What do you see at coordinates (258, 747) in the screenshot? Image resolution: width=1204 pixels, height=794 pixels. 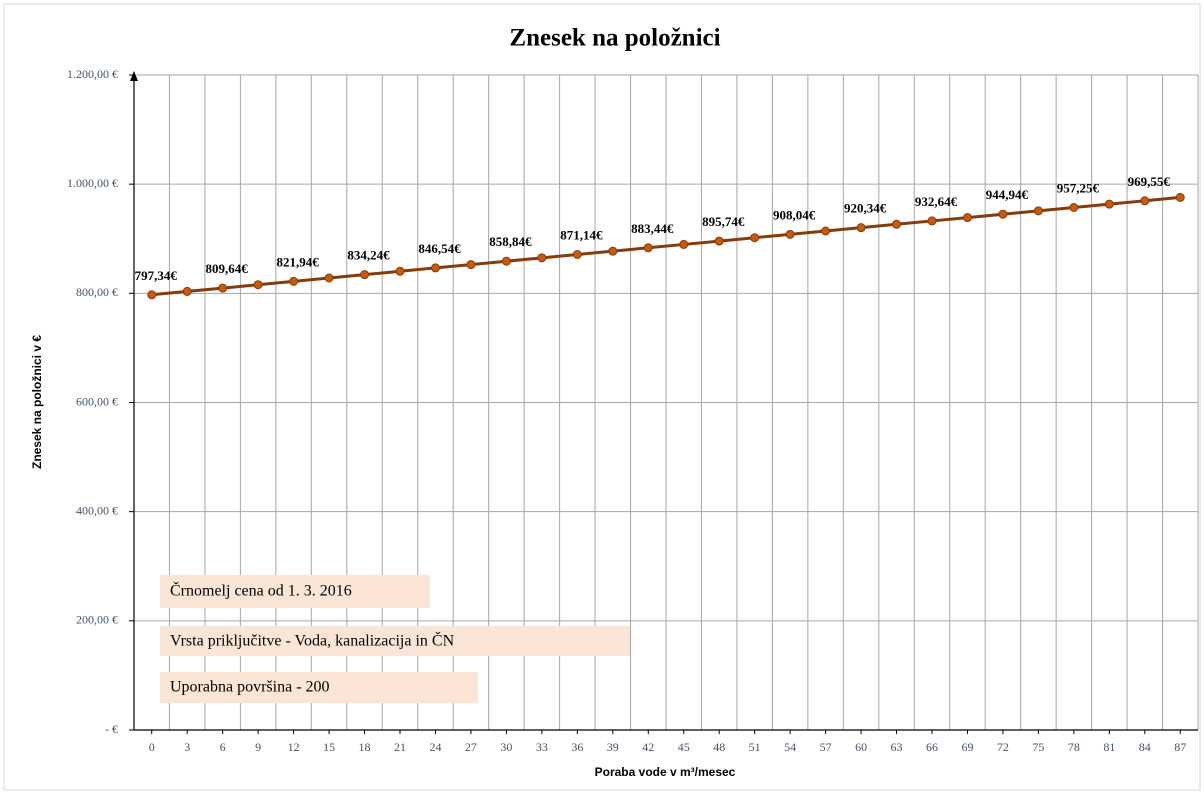 I see `x-tick-label: 9` at bounding box center [258, 747].